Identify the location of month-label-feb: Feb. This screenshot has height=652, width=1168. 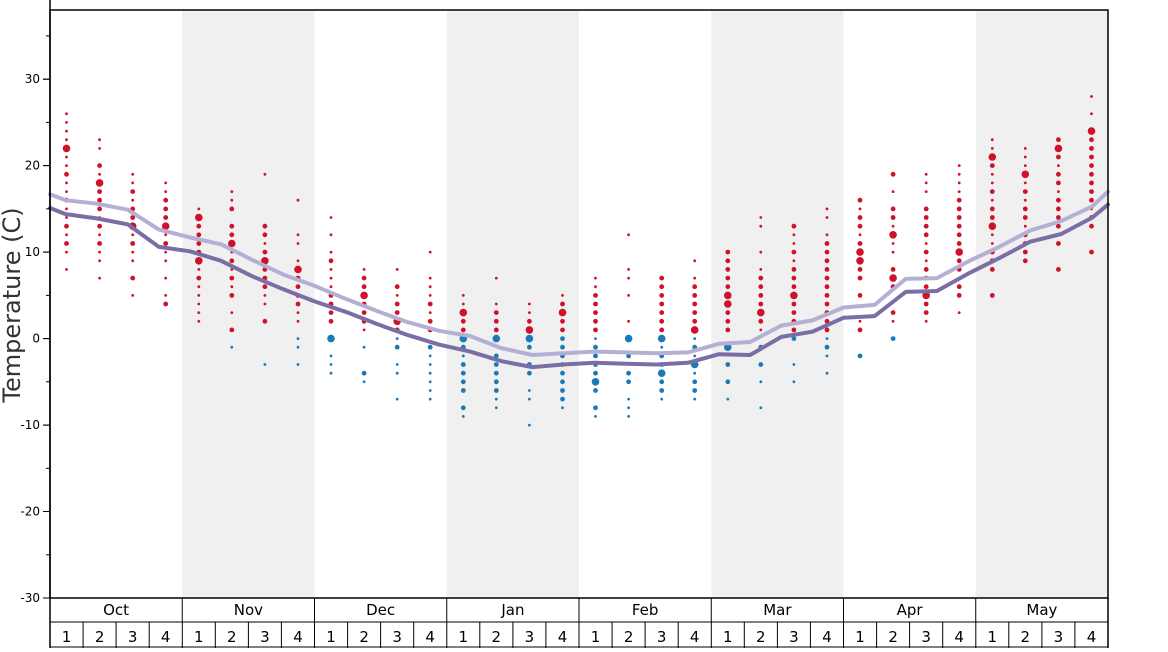
(645, 610).